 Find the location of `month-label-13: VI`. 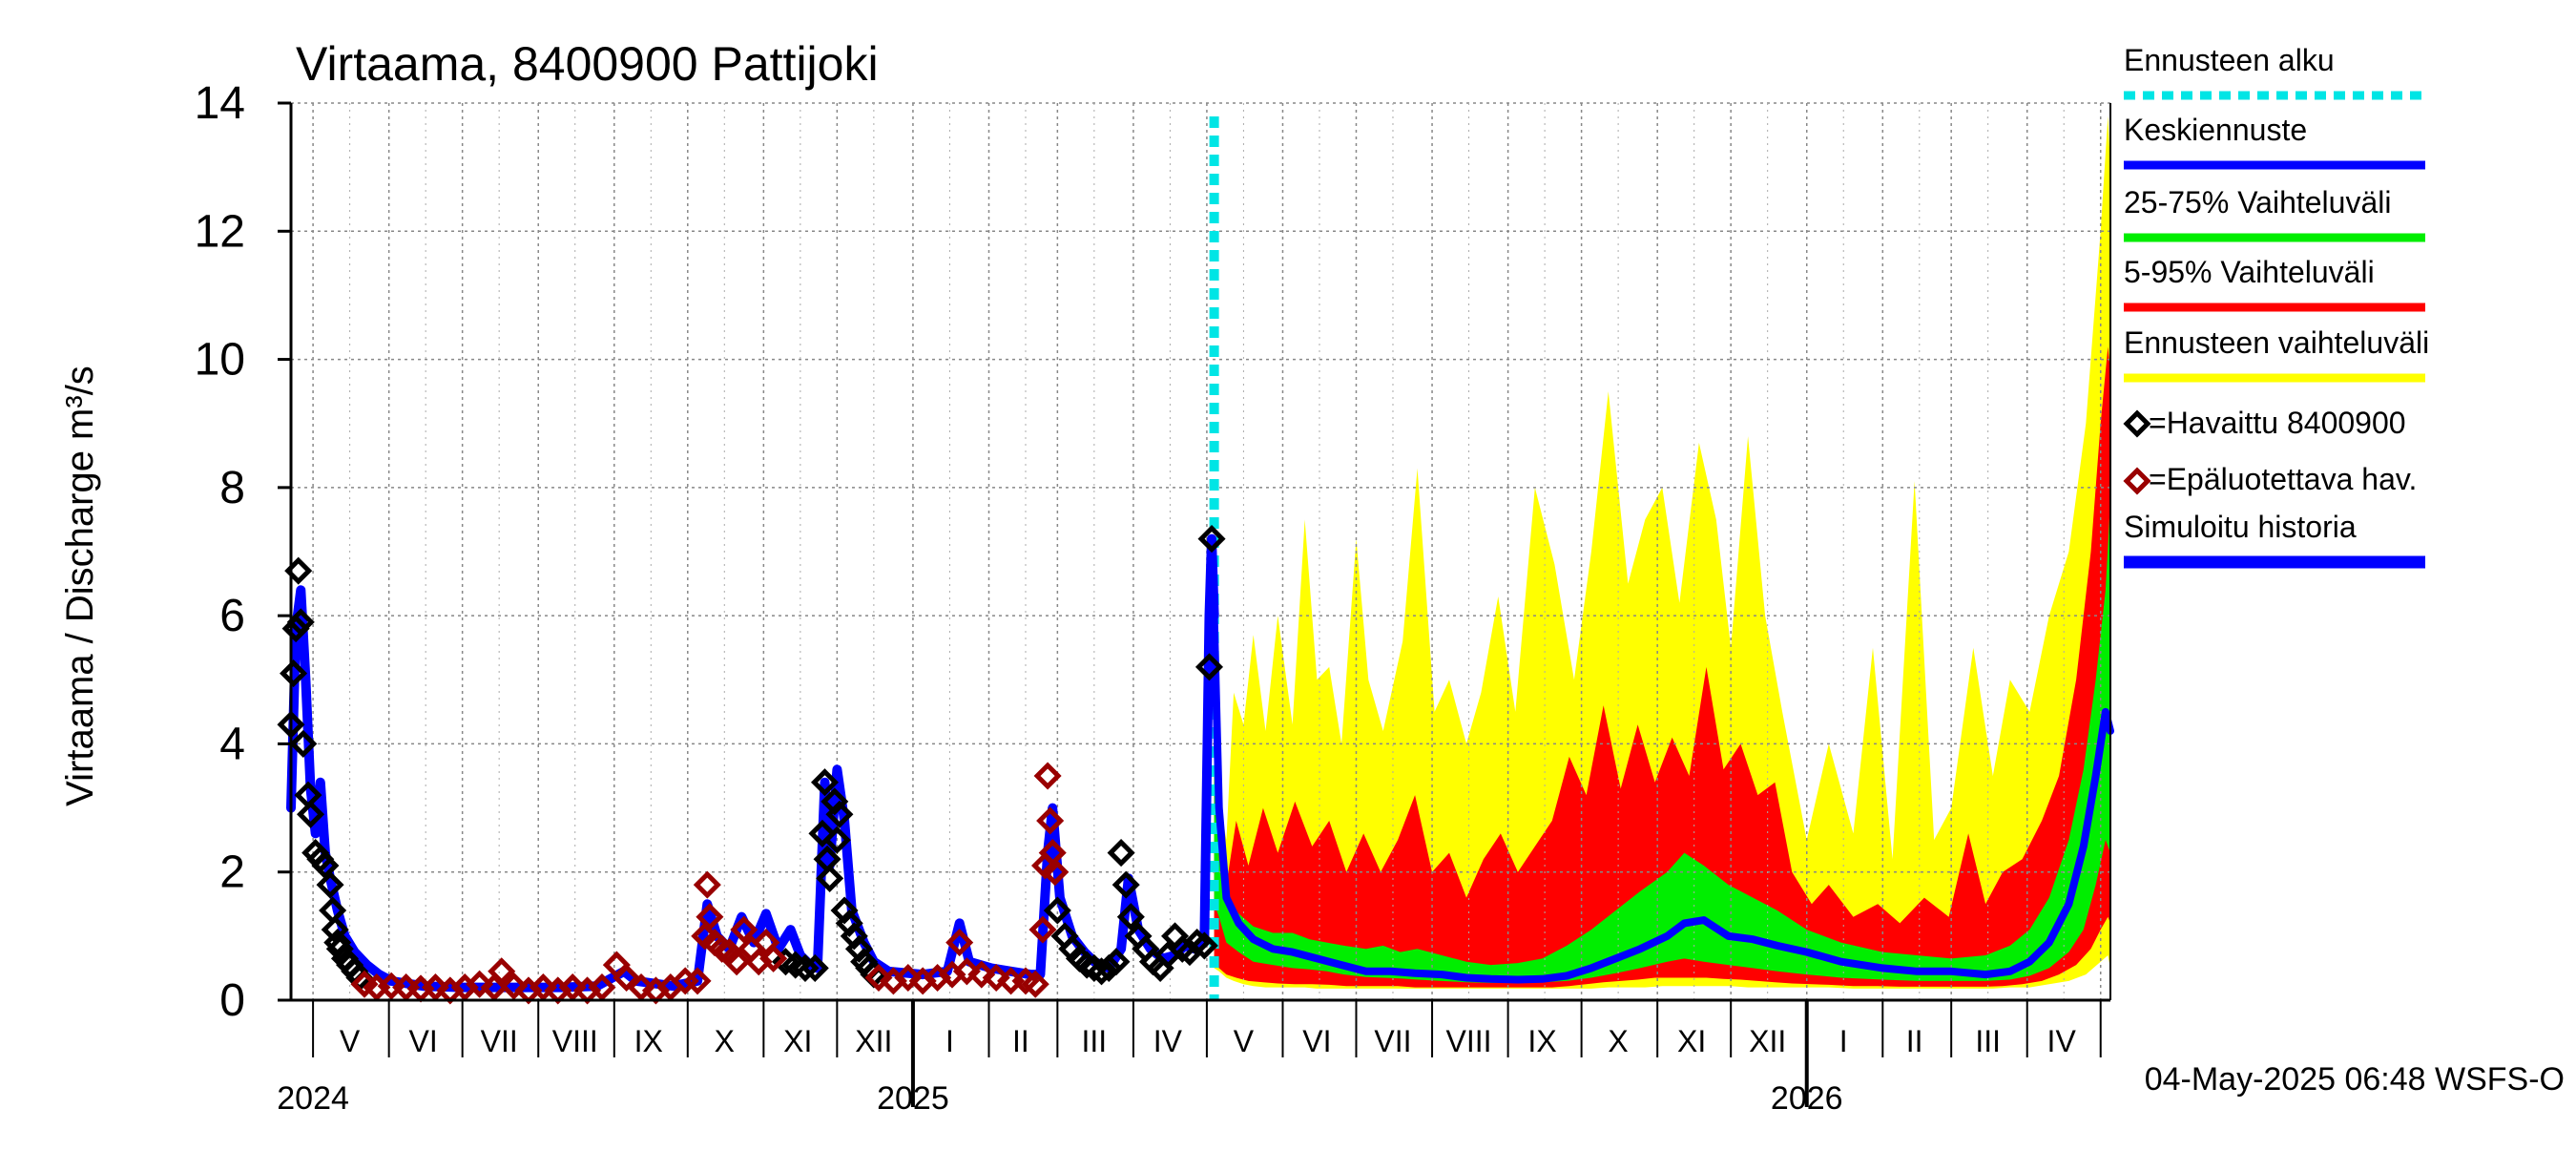

month-label-13: VI is located at coordinates (1316, 1041).